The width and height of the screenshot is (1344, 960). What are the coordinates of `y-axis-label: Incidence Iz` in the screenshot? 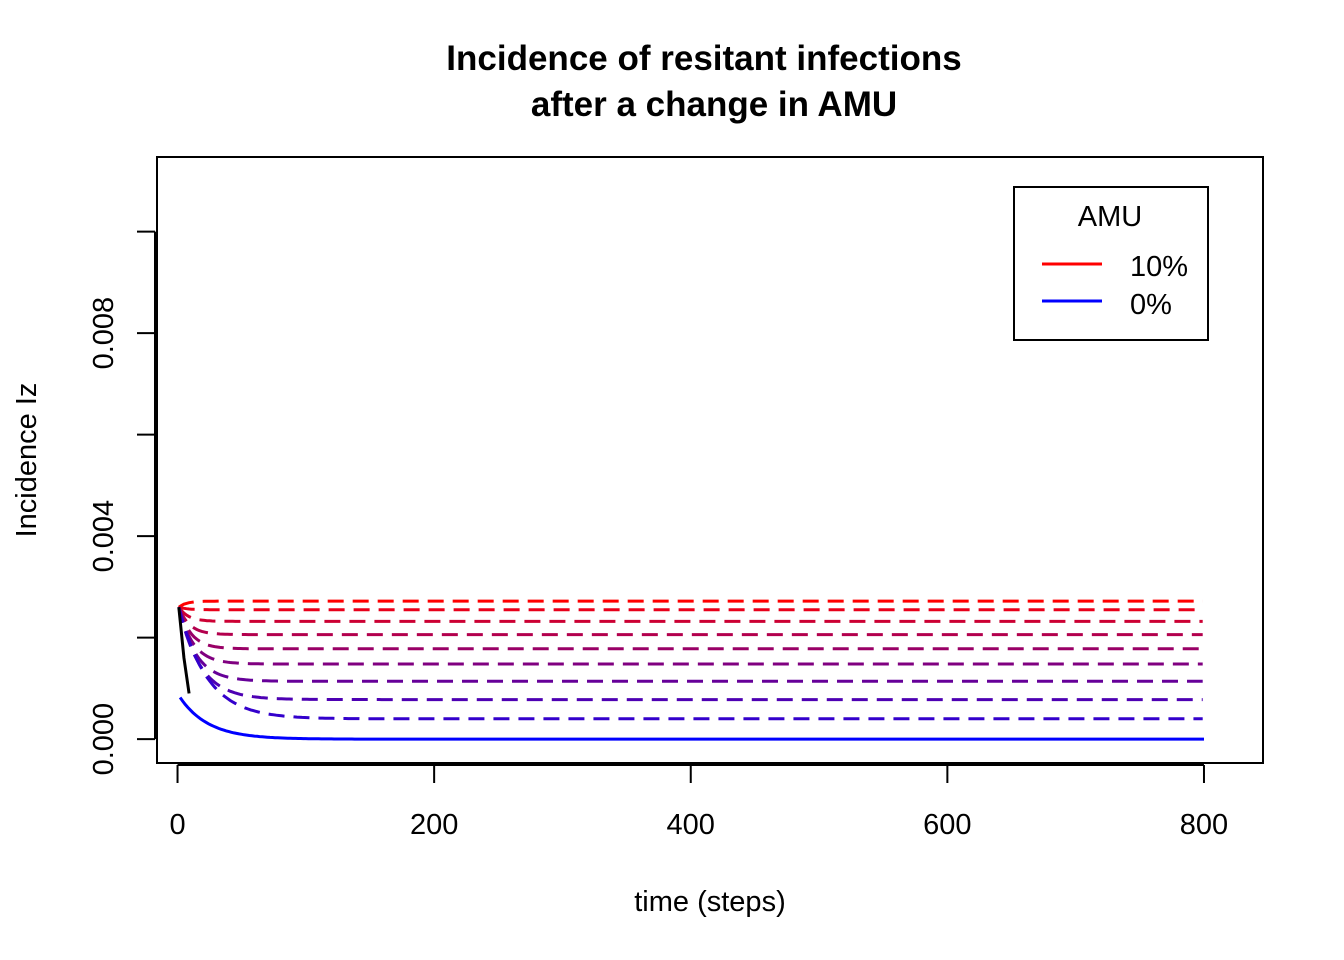 It's located at (27, 460).